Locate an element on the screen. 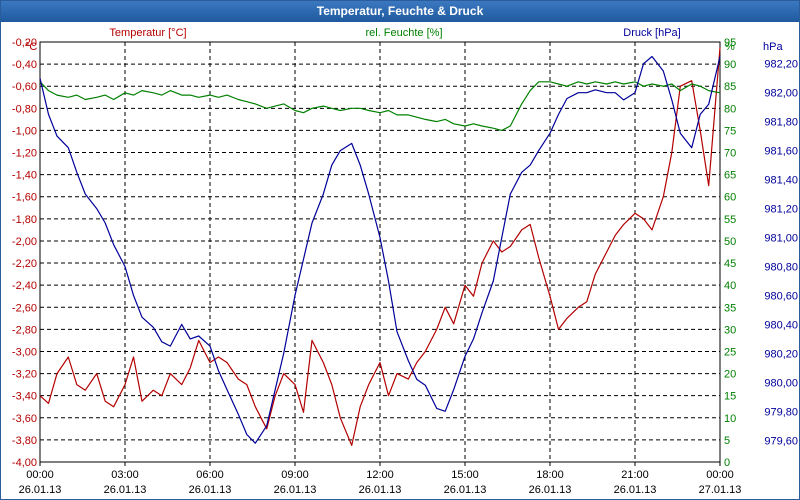  legend-pressure: Druck [hPa] is located at coordinates (651, 33).